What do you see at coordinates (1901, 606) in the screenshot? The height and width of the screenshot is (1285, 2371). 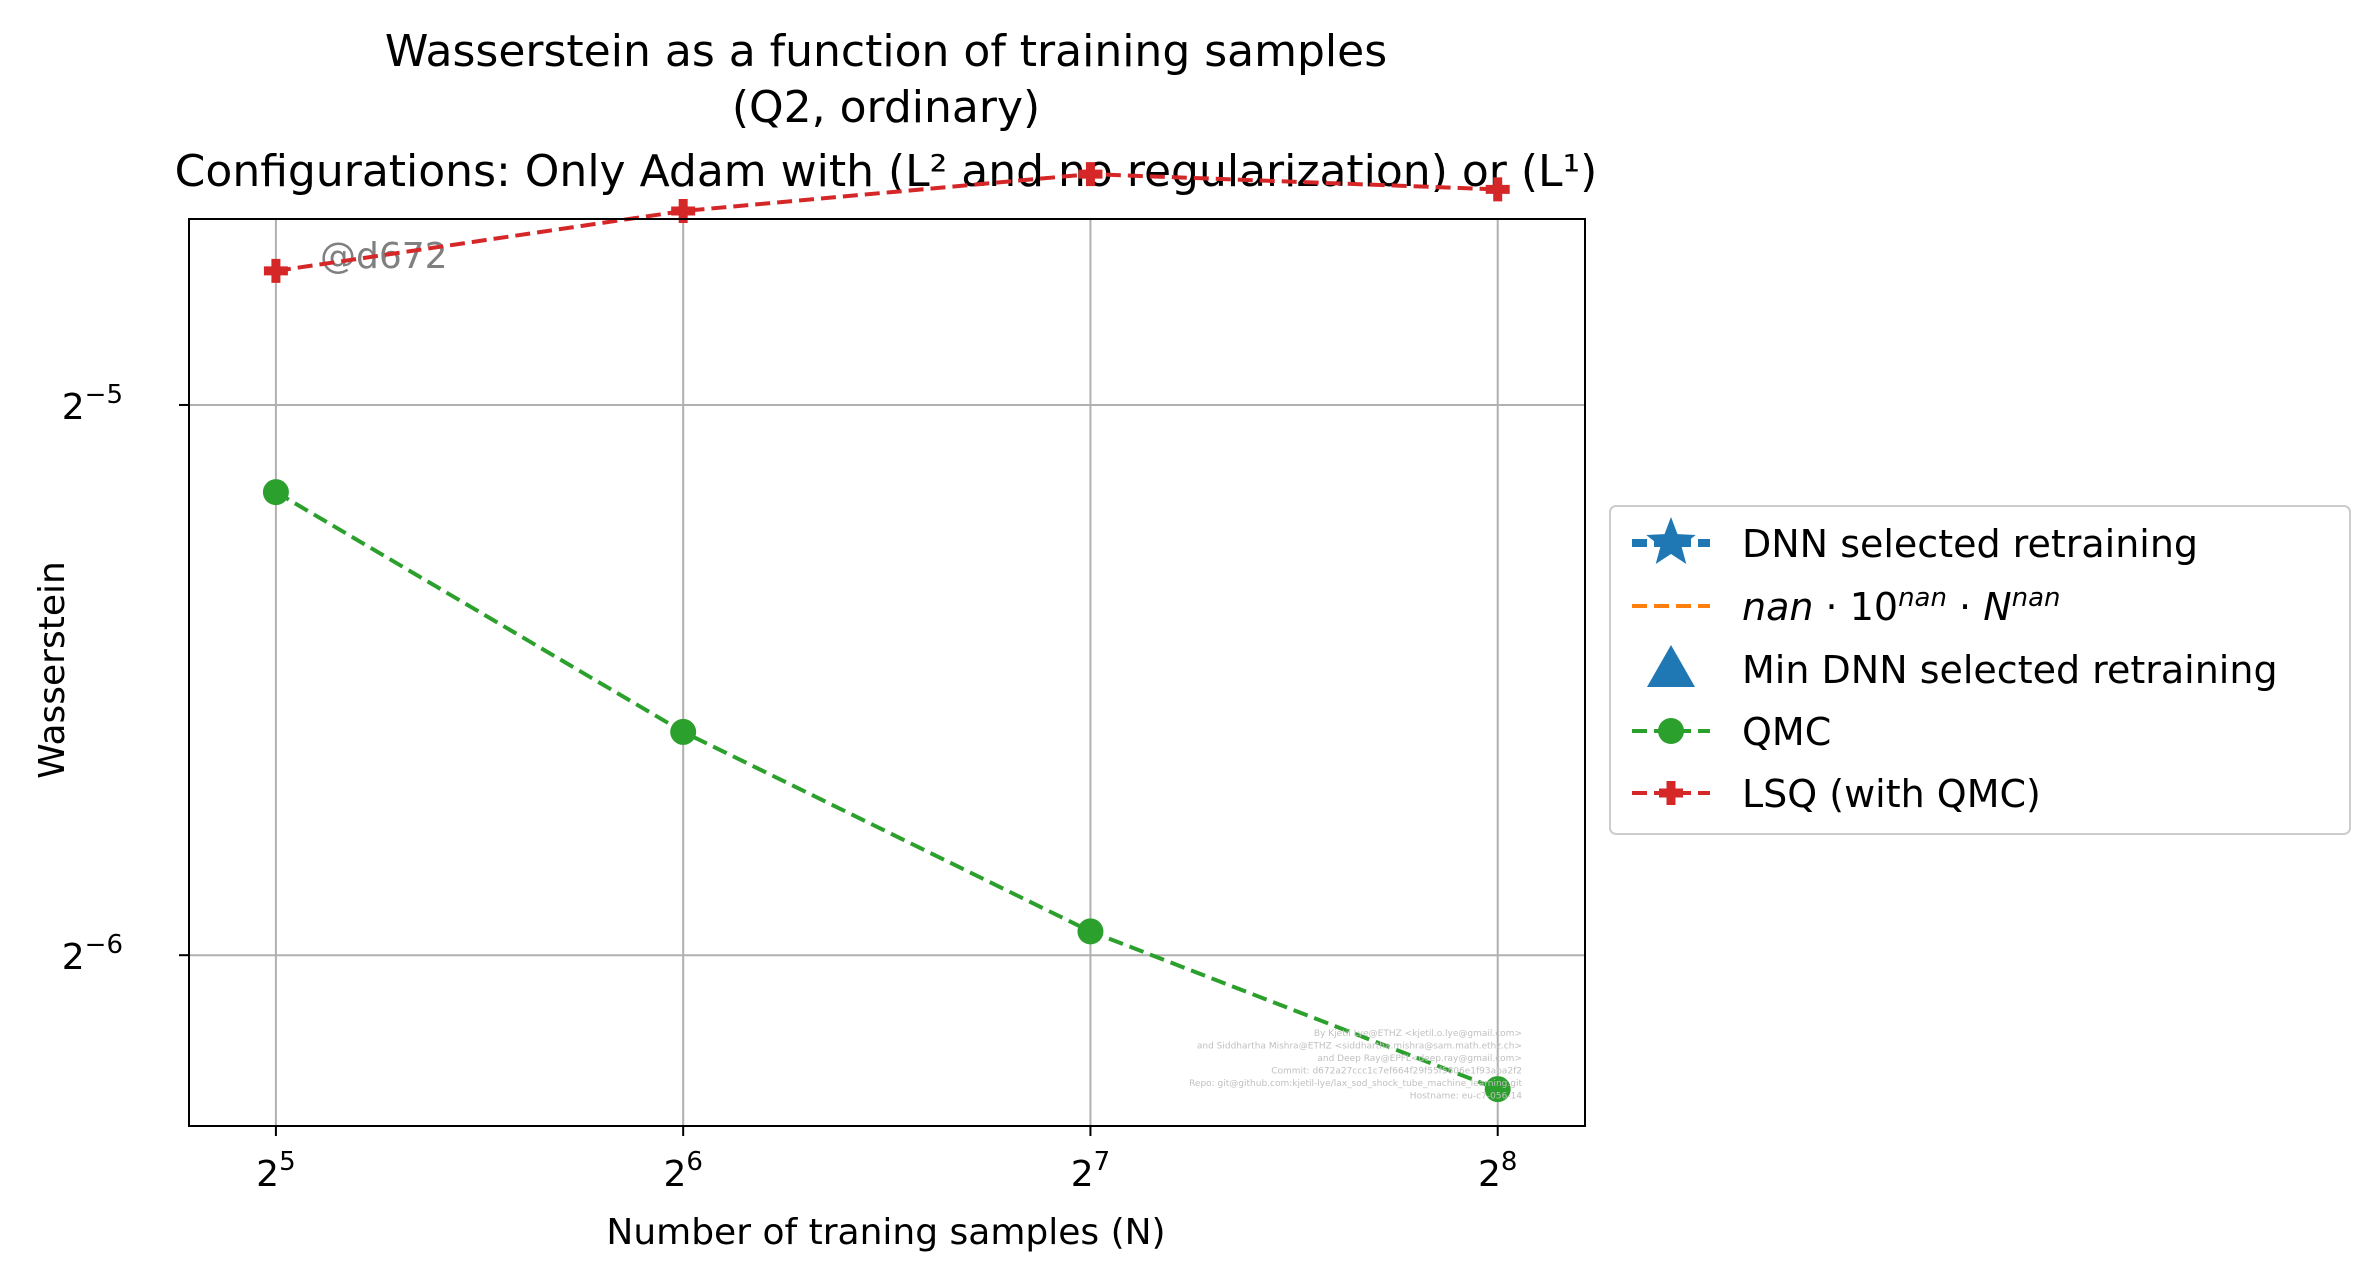 I see `legend-label: nan · 10nan · Nnan` at bounding box center [1901, 606].